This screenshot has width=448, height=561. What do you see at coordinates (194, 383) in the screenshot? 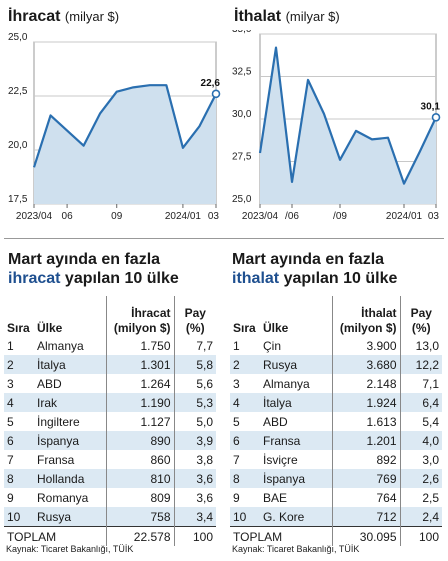
I see `export-share-cell: 5,6` at bounding box center [194, 383].